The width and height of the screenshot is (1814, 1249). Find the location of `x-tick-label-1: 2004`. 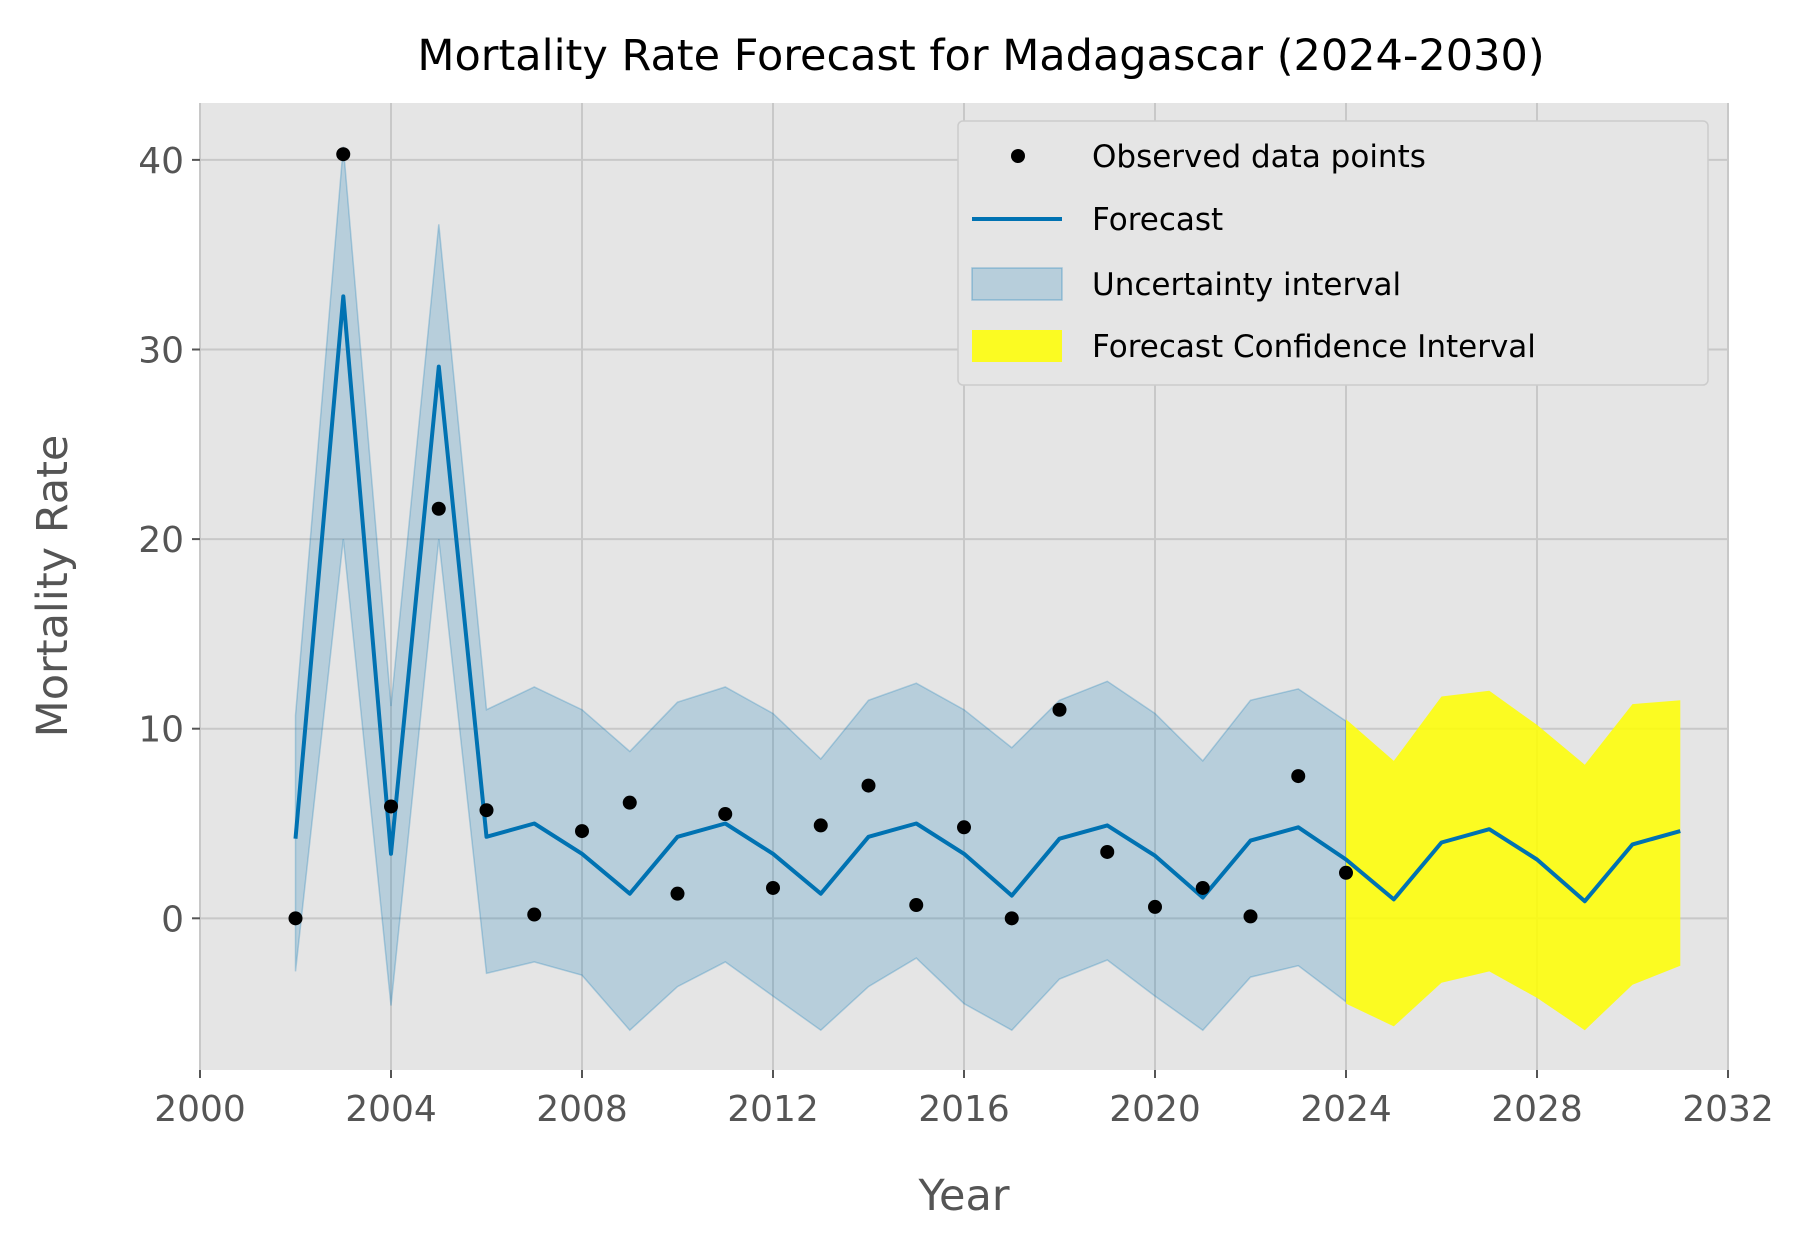

x-tick-label-1: 2004 is located at coordinates (391, 1109).